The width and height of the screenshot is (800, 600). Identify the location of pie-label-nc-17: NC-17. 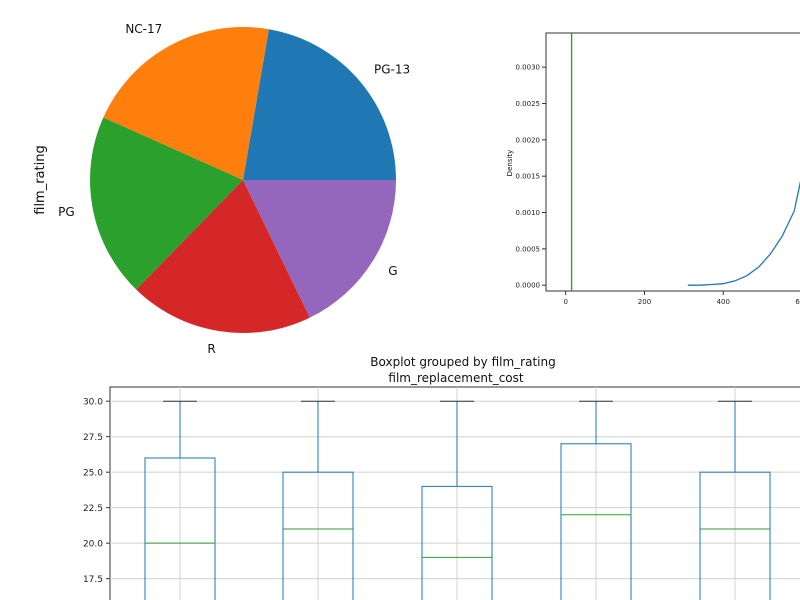
(143, 29).